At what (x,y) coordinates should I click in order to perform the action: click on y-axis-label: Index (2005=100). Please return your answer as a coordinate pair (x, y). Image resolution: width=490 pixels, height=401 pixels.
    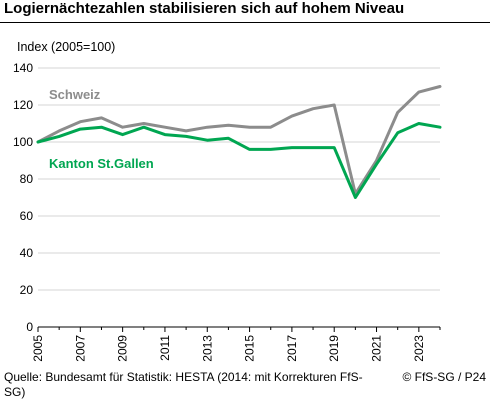
    Looking at the image, I should click on (66, 47).